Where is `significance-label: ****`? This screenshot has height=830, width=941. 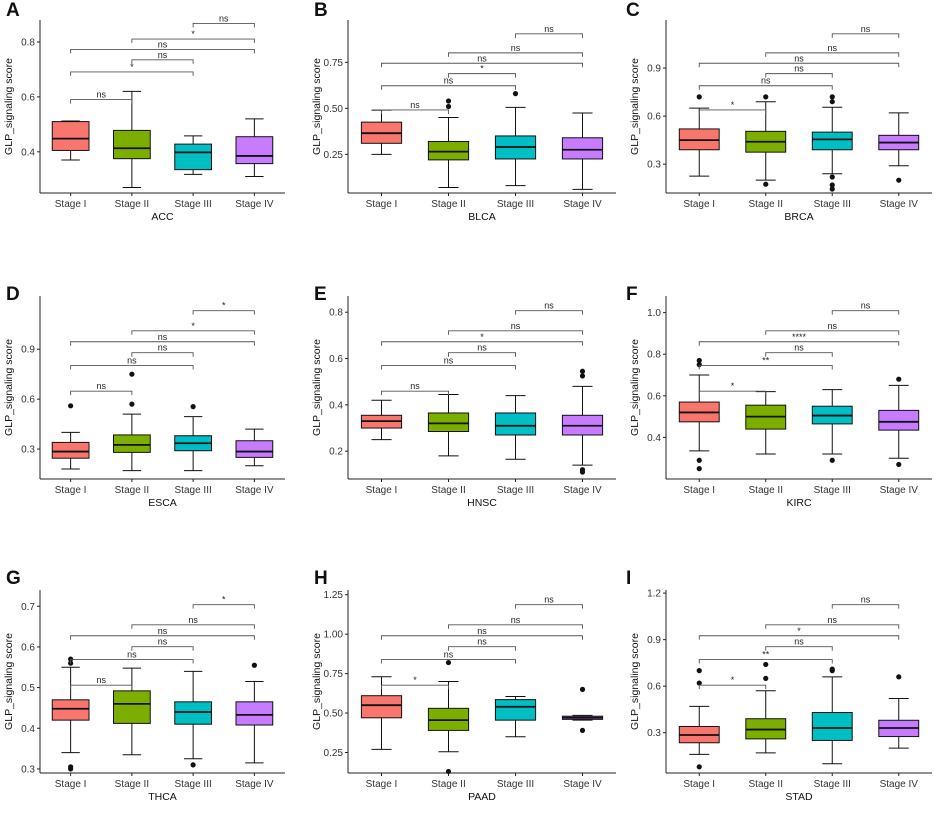 significance-label: **** is located at coordinates (799, 337).